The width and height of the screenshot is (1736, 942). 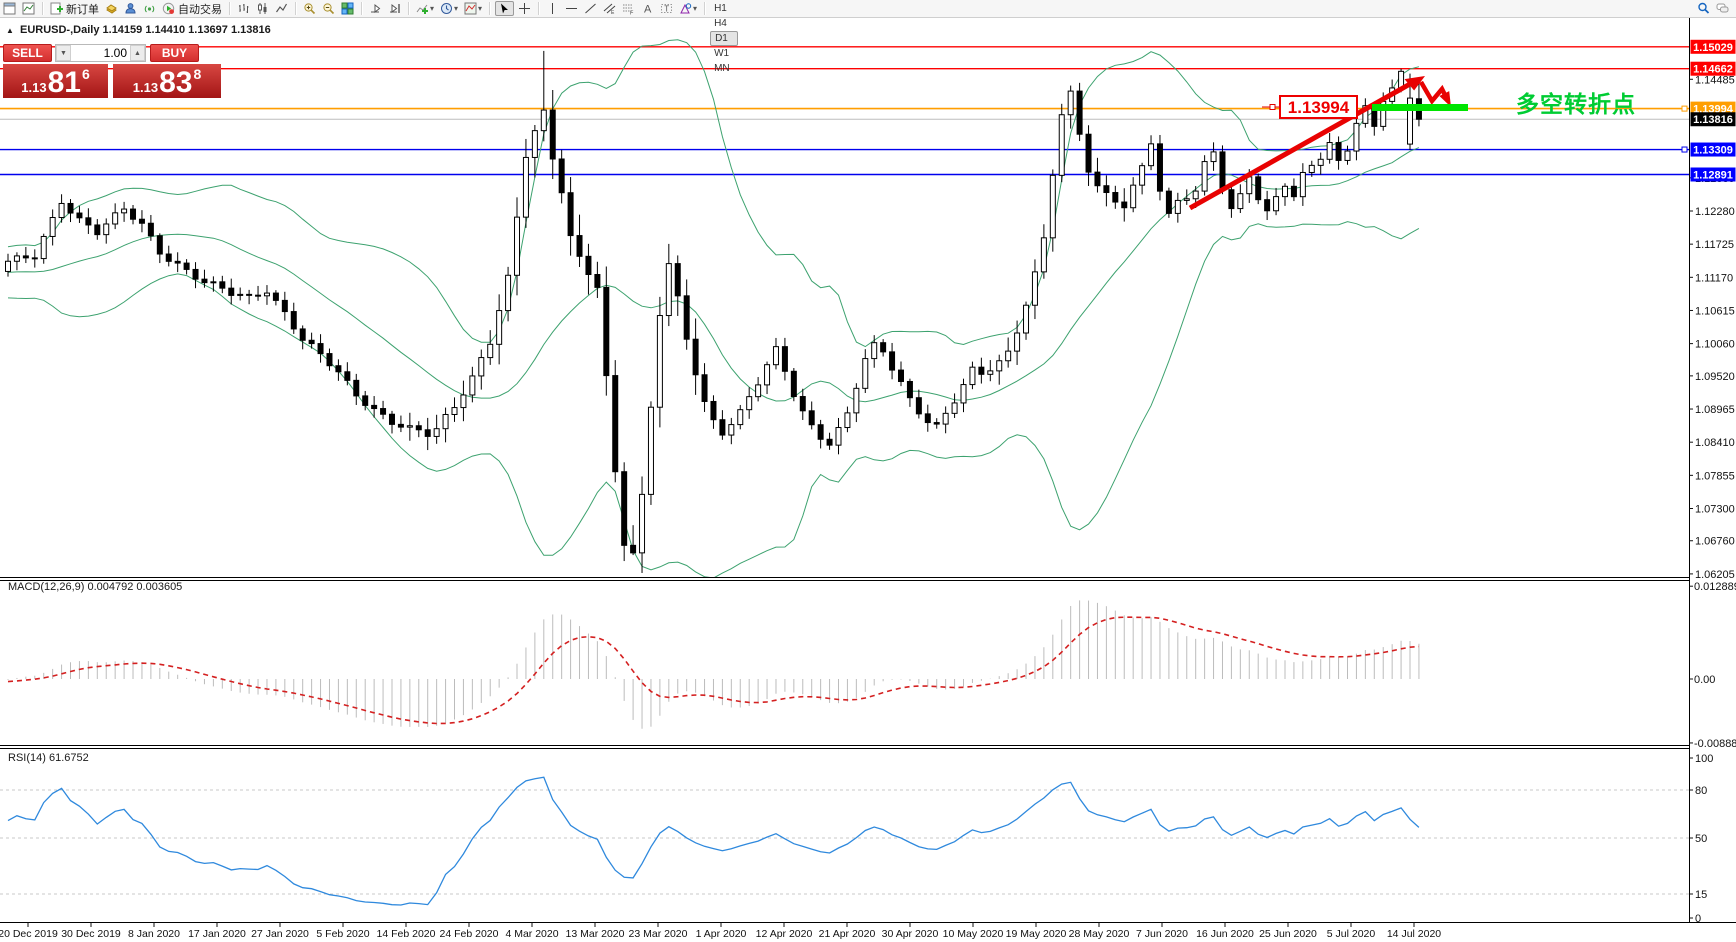 I want to click on volume-up-button: ▲, so click(x=137, y=53).